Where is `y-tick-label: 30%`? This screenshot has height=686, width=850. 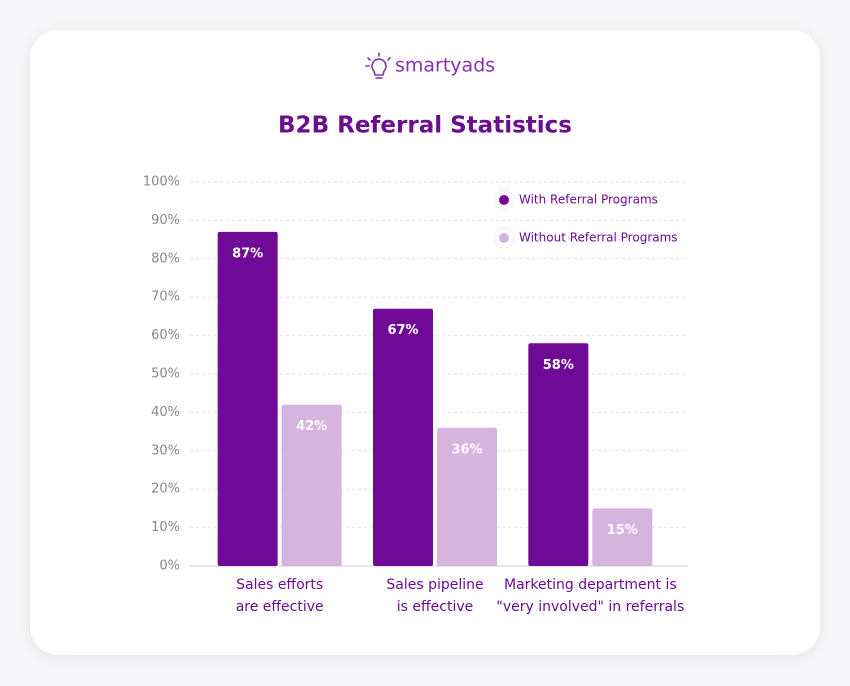 y-tick-label: 30% is located at coordinates (165, 450).